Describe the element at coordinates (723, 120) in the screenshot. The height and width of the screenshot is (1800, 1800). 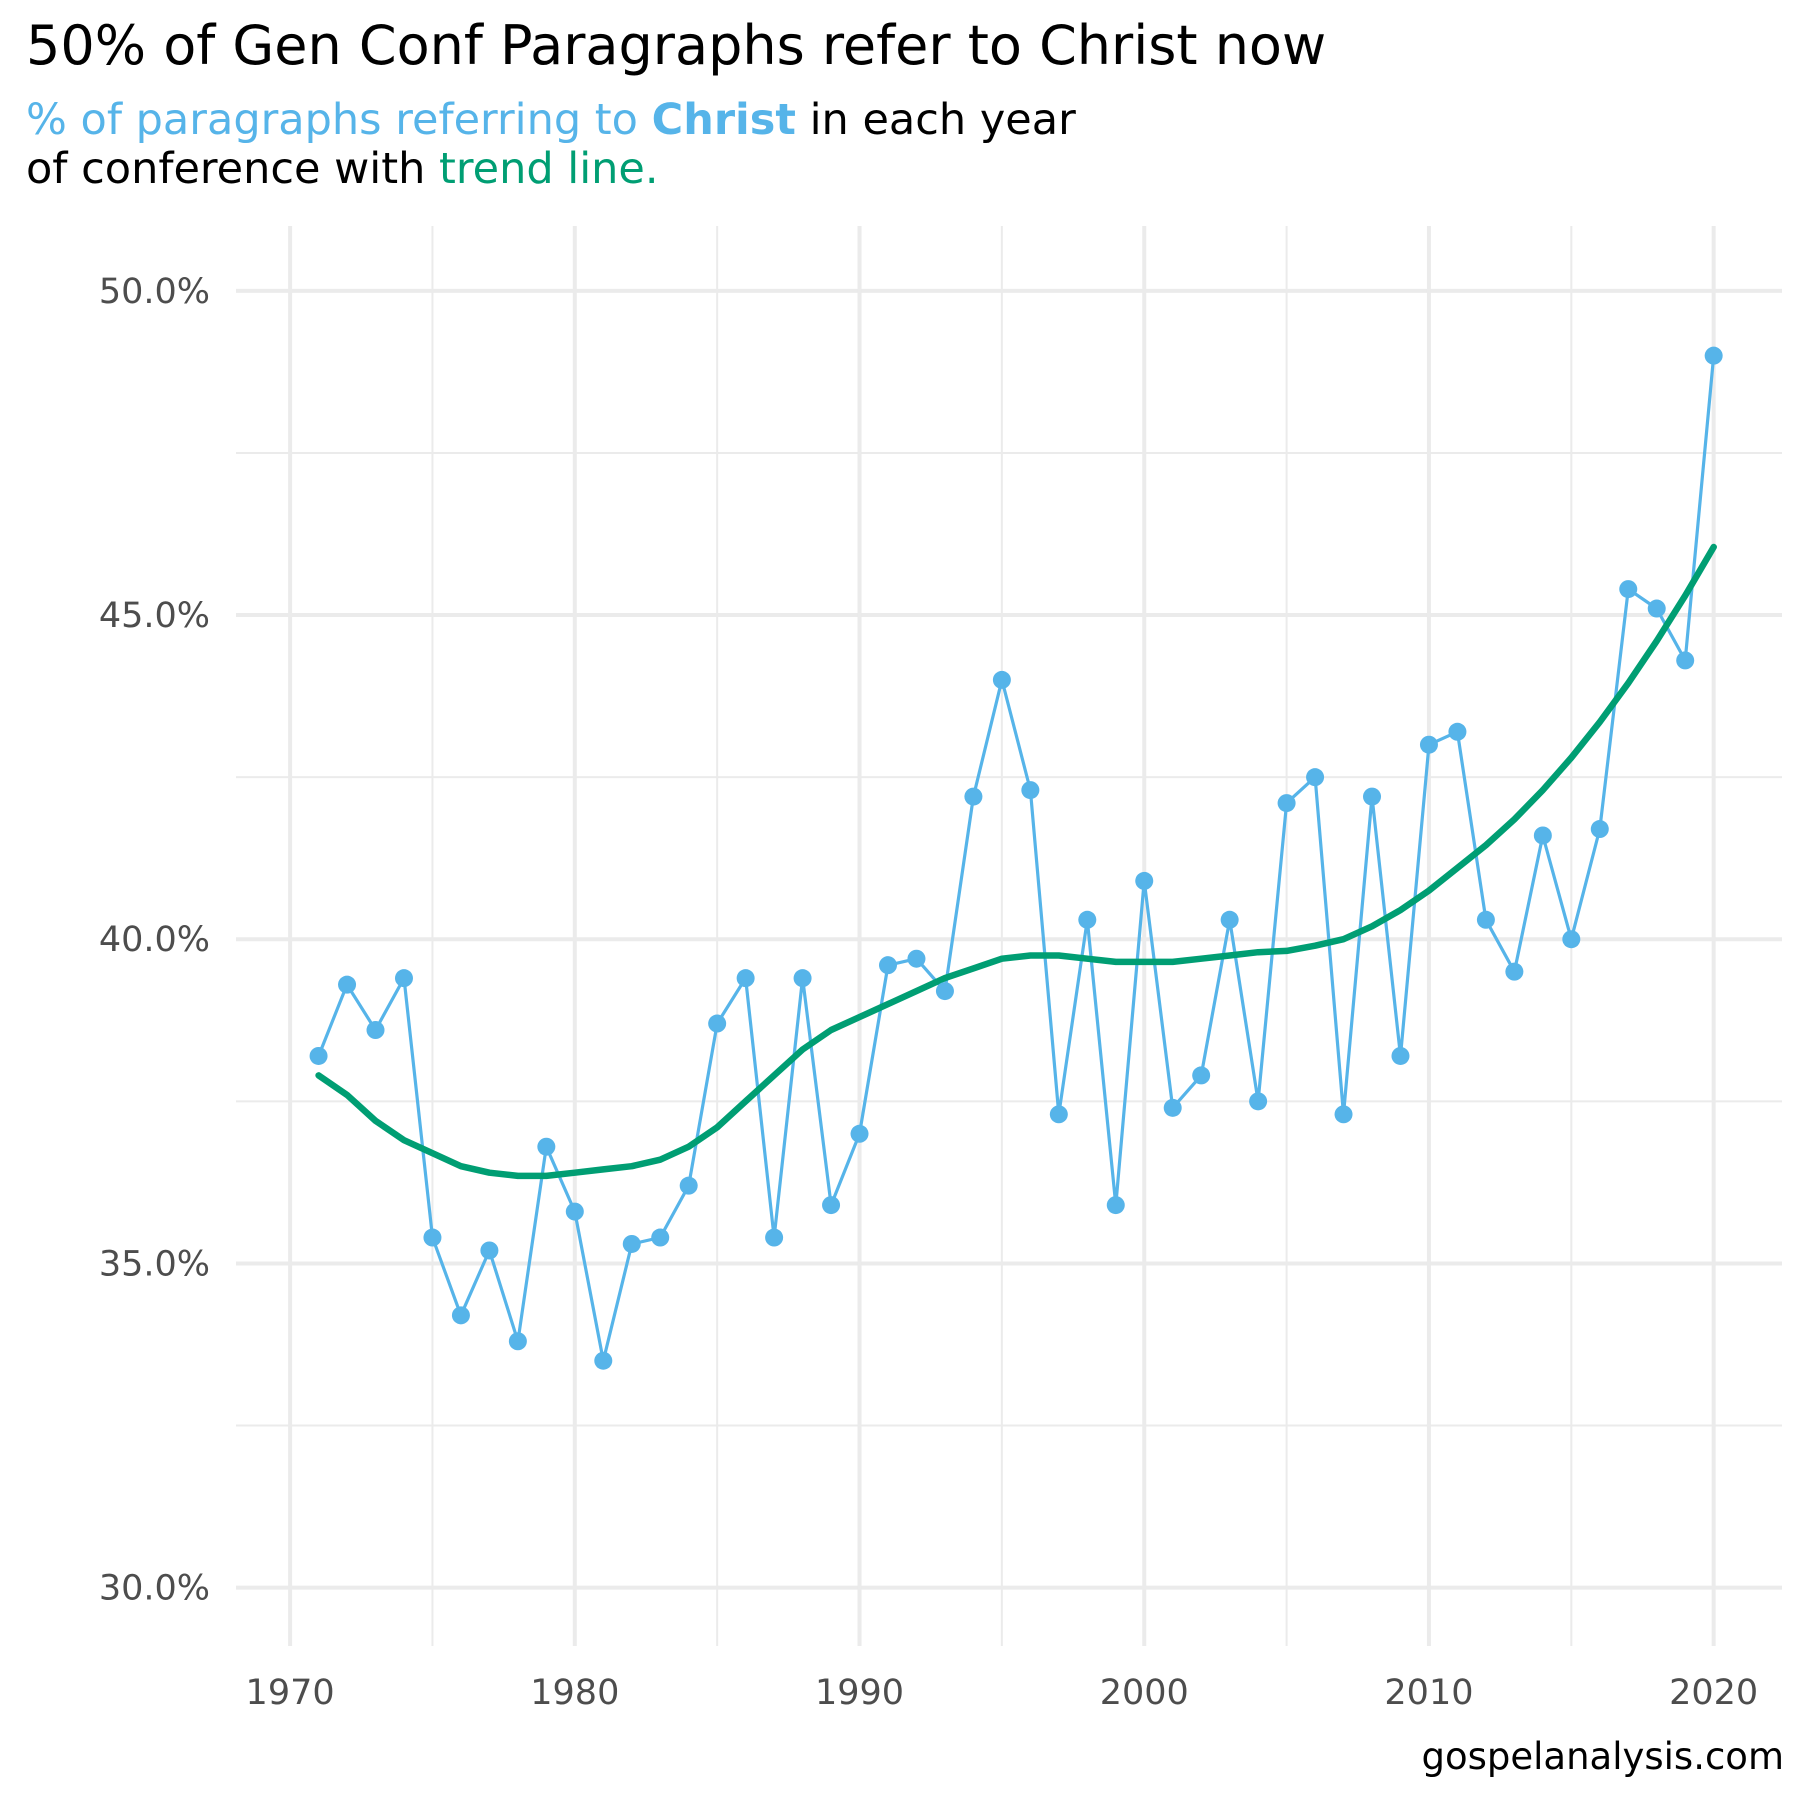
I see `subtitle-part-2: Christ` at that location.